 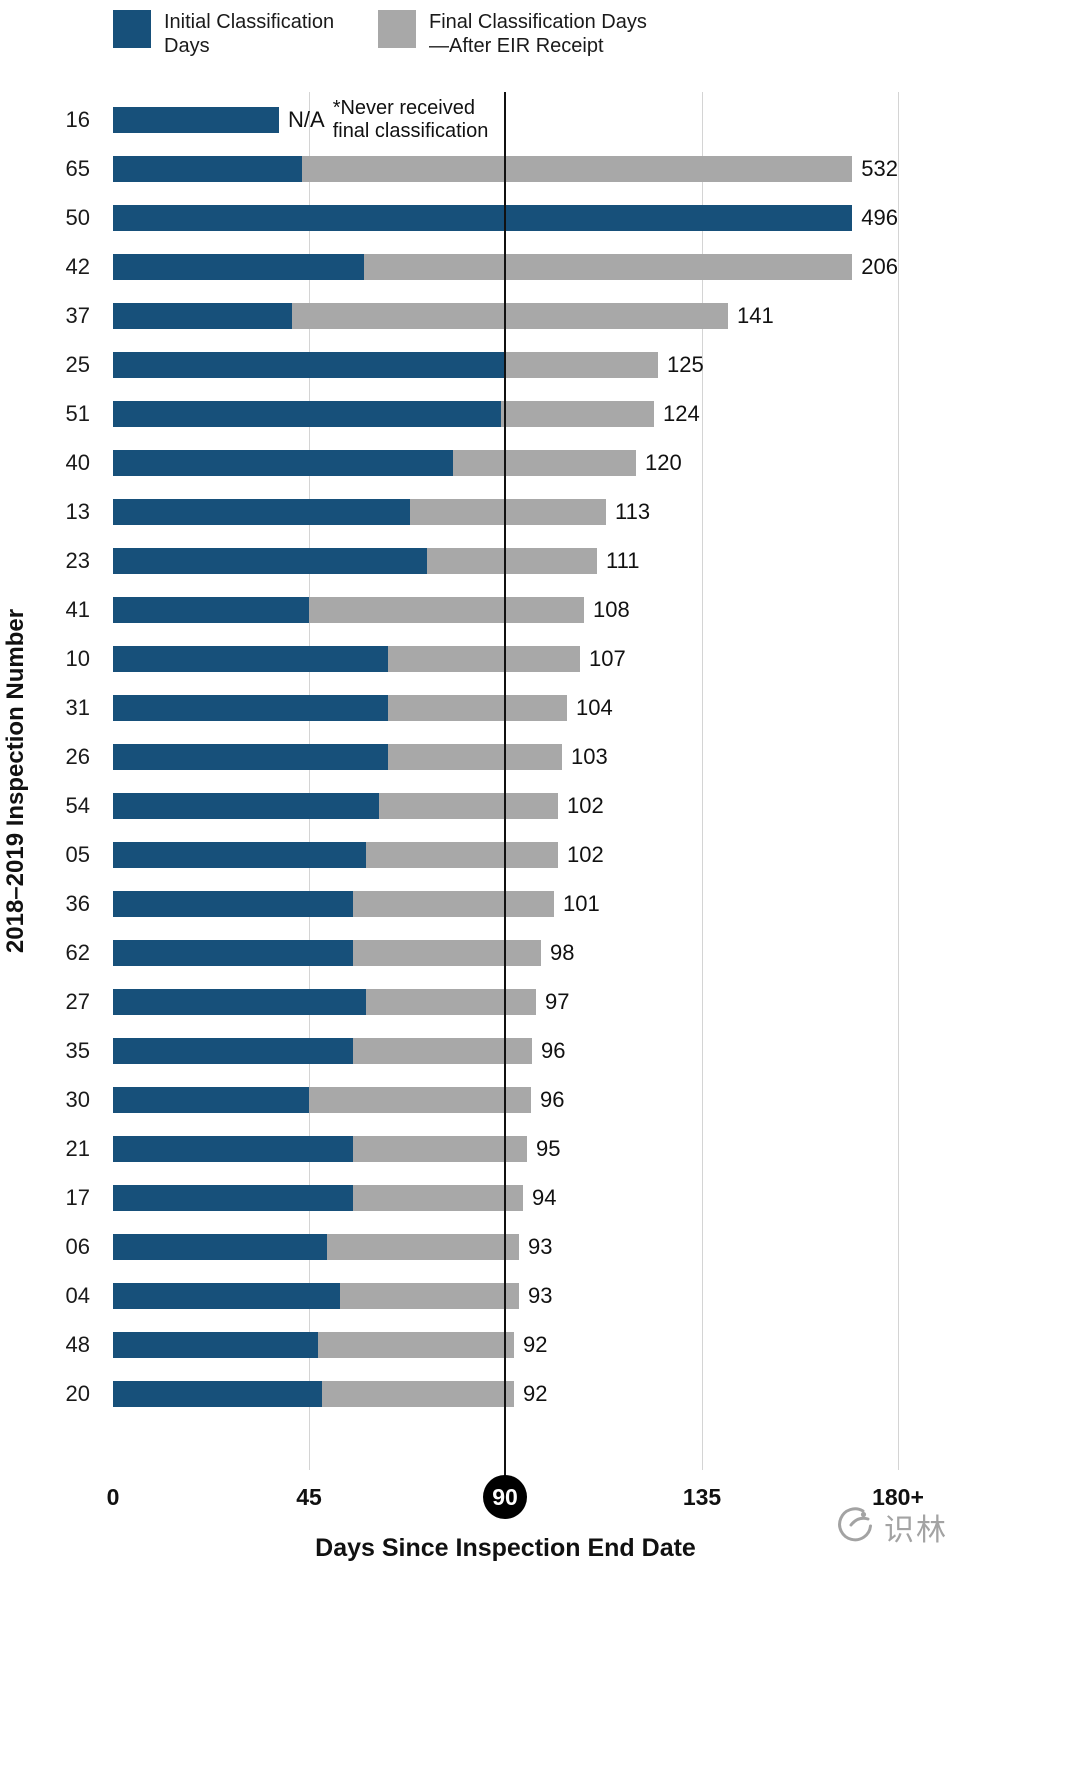 What do you see at coordinates (663, 462) in the screenshot?
I see `bar-value-label: 120` at bounding box center [663, 462].